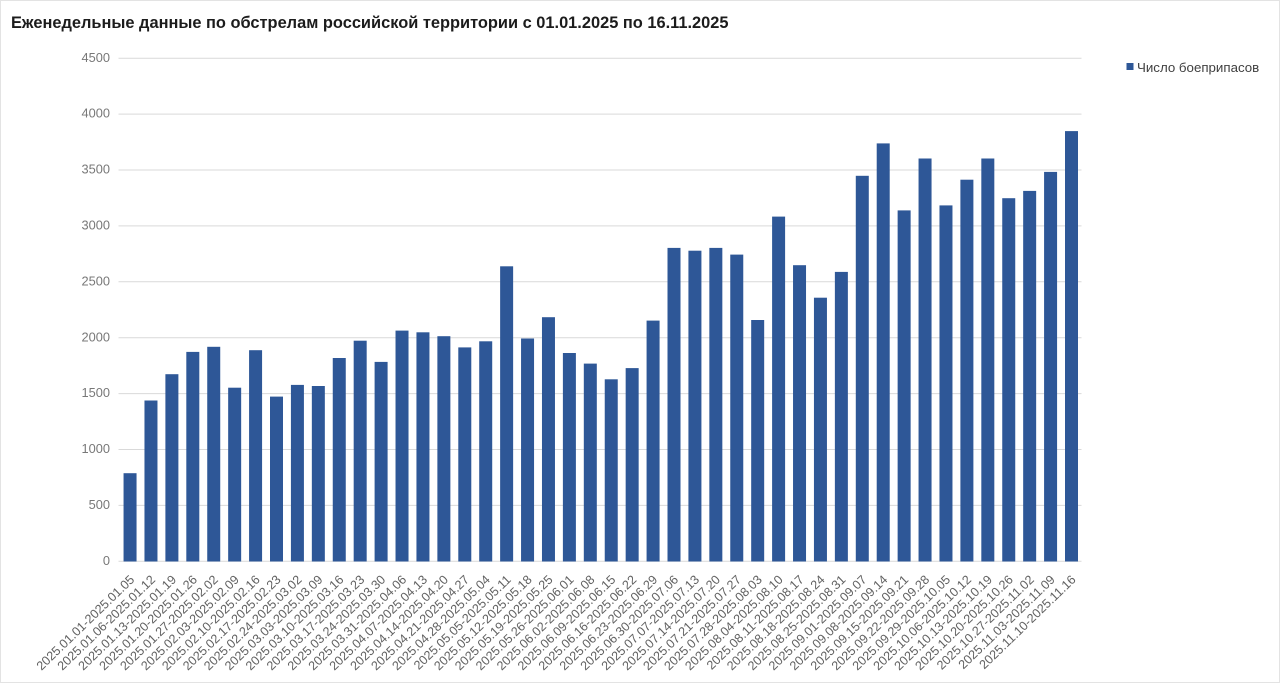 The height and width of the screenshot is (683, 1280). What do you see at coordinates (96, 336) in the screenshot?
I see `svg-text: 2000` at bounding box center [96, 336].